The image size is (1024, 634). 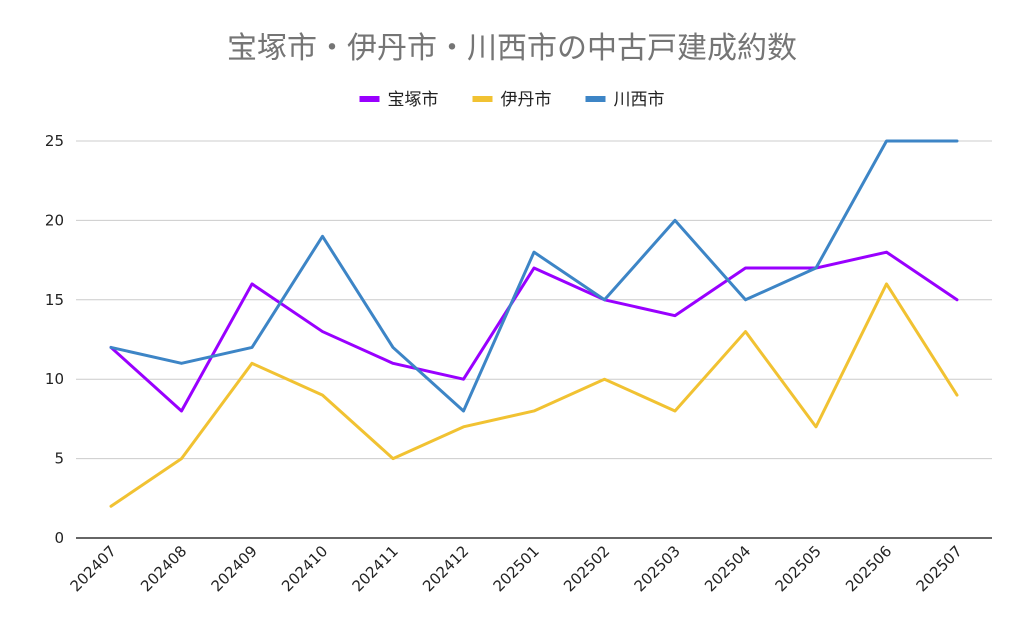 I want to click on x-tick-label: 202501, so click(x=516, y=568).